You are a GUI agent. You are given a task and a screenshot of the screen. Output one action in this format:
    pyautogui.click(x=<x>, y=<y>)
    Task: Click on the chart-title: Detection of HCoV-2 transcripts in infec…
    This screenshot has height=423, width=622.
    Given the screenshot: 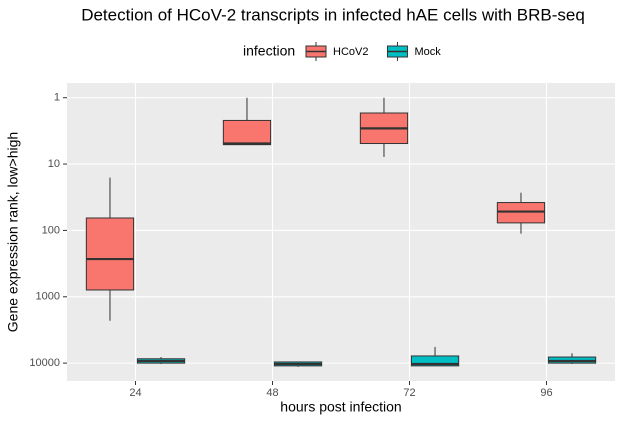 What is the action you would take?
    pyautogui.click(x=333, y=14)
    